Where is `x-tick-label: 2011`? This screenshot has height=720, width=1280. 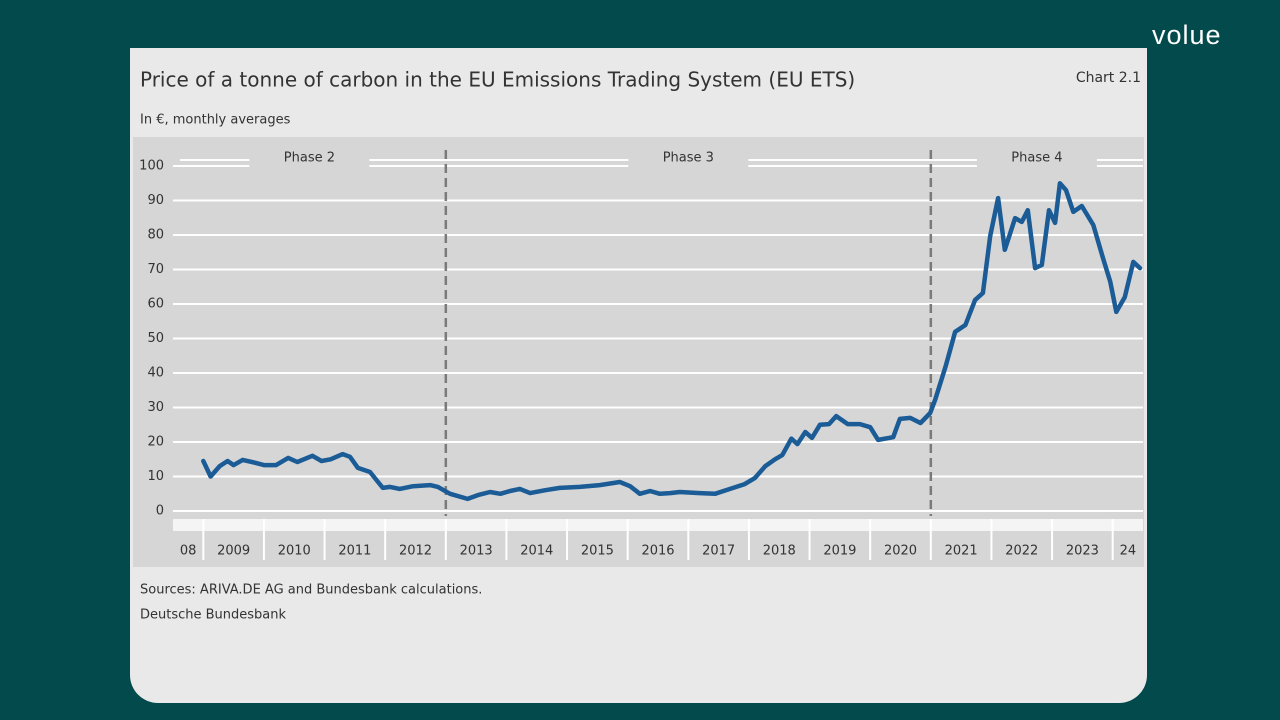
x-tick-label: 2011 is located at coordinates (354, 551).